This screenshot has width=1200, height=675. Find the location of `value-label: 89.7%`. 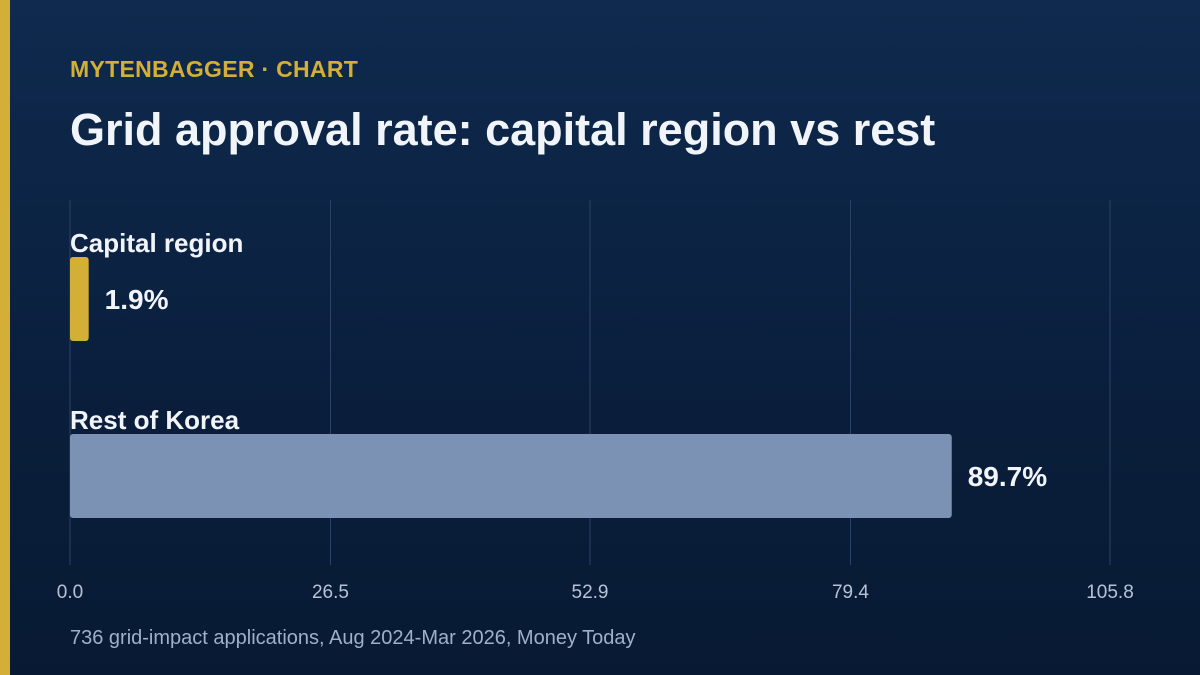

value-label: 89.7% is located at coordinates (1007, 476).